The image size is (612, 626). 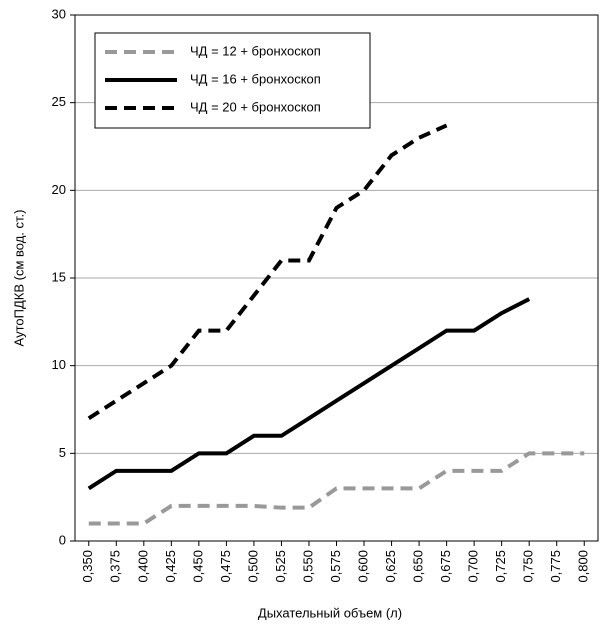 I want to click on x-tick-label: 0,725, so click(x=500, y=566).